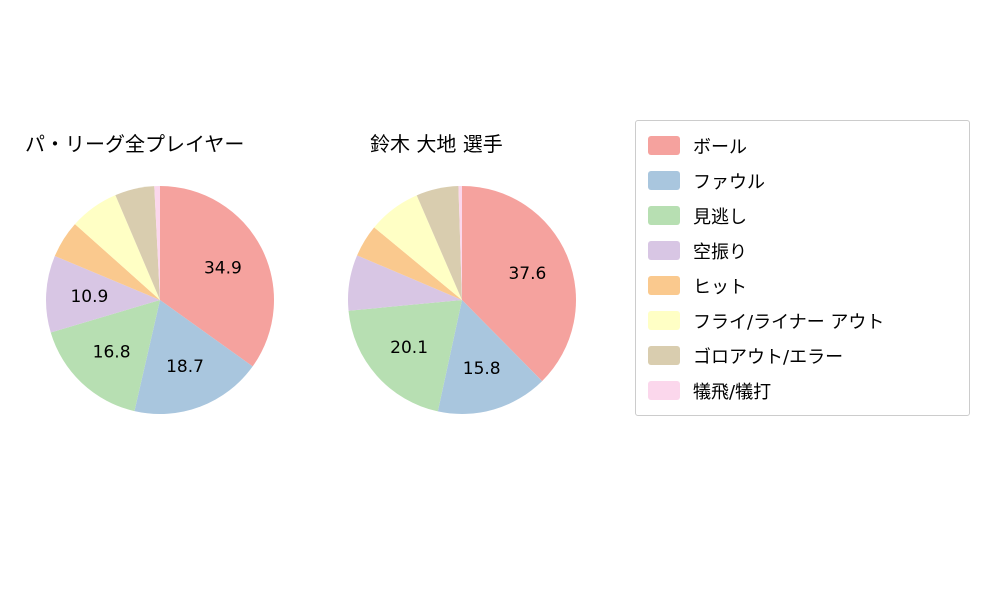  Describe the element at coordinates (135, 144) in the screenshot. I see `pie-title-pacific-league-all-players: パ・リーグ全プレイヤー` at that location.